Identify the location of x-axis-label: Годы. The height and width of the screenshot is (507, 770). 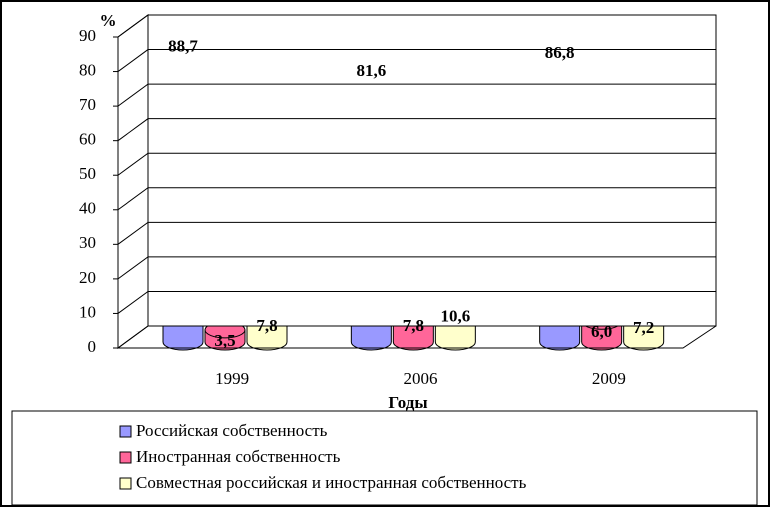
(407, 402).